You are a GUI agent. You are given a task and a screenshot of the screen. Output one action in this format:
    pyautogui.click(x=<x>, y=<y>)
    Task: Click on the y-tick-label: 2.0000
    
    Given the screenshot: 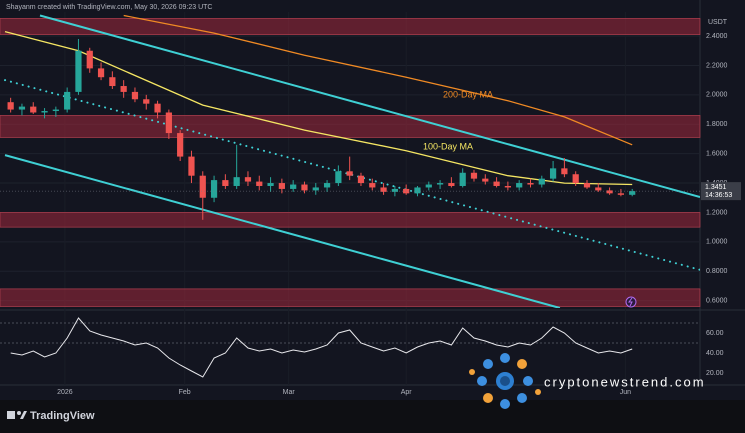 What is the action you would take?
    pyautogui.click(x=717, y=95)
    